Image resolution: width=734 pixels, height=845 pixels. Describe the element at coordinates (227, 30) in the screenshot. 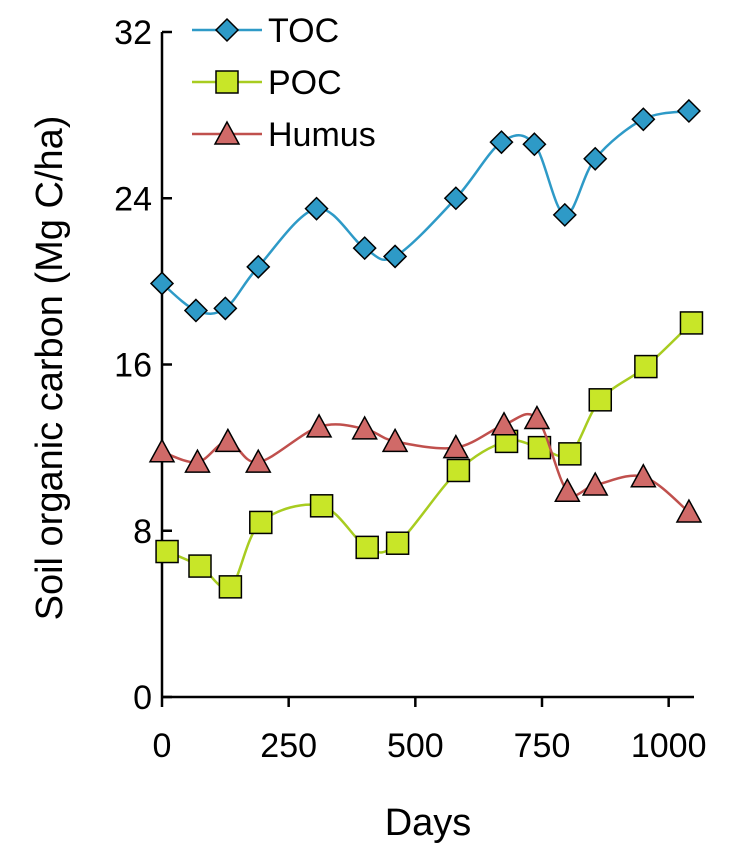

I see `legend-marker-toc` at that location.